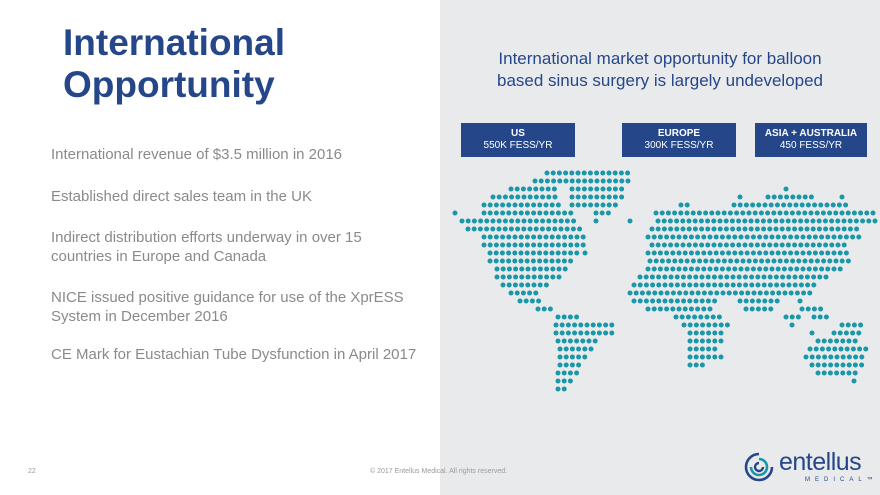 This screenshot has width=880, height=495. Describe the element at coordinates (518, 145) in the screenshot. I see `region-value: 550K FESS/YR` at that location.